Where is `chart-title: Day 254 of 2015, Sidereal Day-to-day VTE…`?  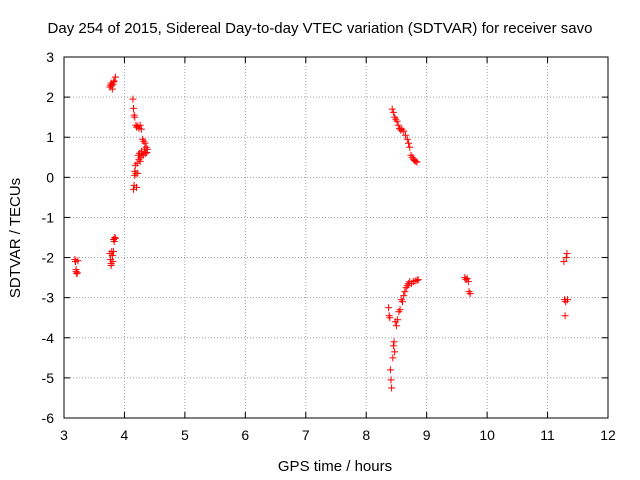
chart-title: Day 254 of 2015, Sidereal Day-to-day VTE… is located at coordinates (320, 28).